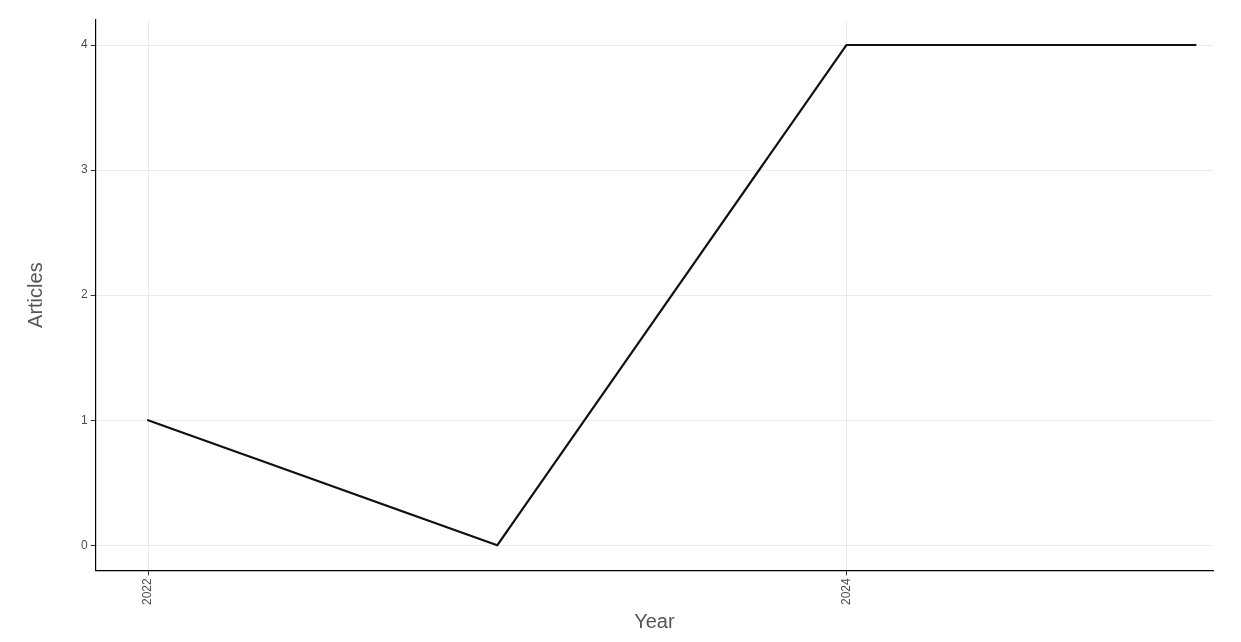  Describe the element at coordinates (654, 620) in the screenshot. I see `x-axis-title: Year` at that location.